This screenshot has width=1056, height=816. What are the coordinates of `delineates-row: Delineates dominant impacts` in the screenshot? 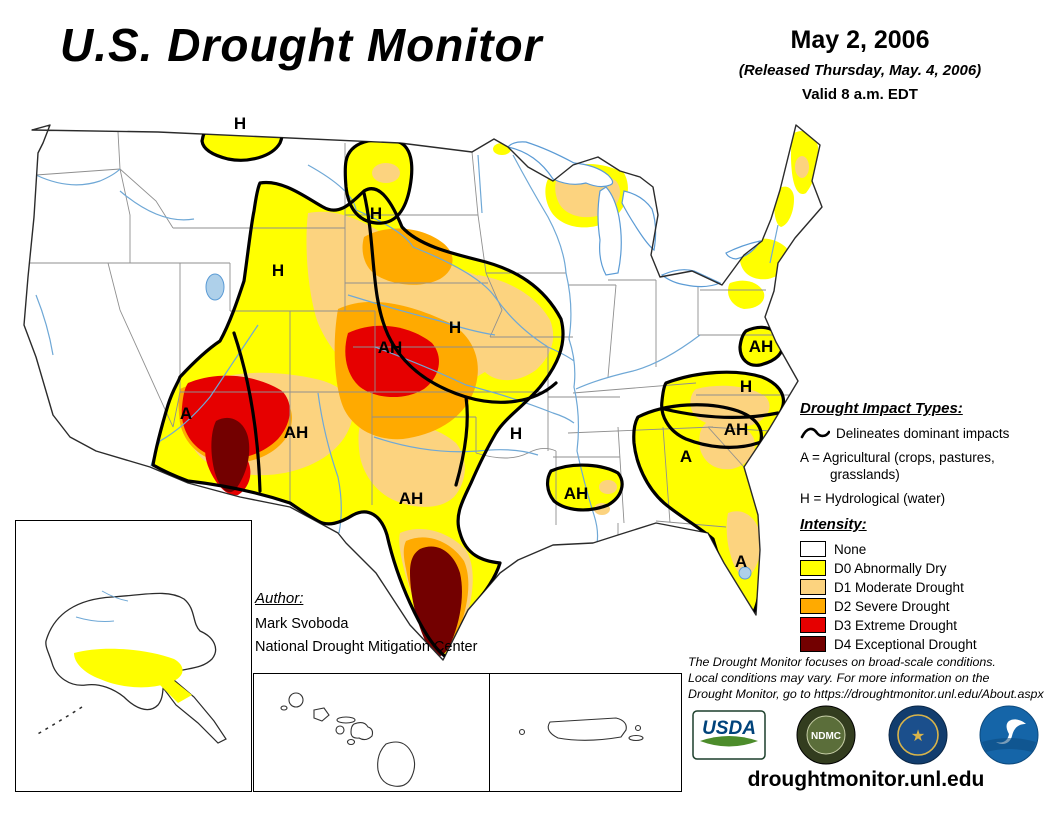 It's located at (925, 433).